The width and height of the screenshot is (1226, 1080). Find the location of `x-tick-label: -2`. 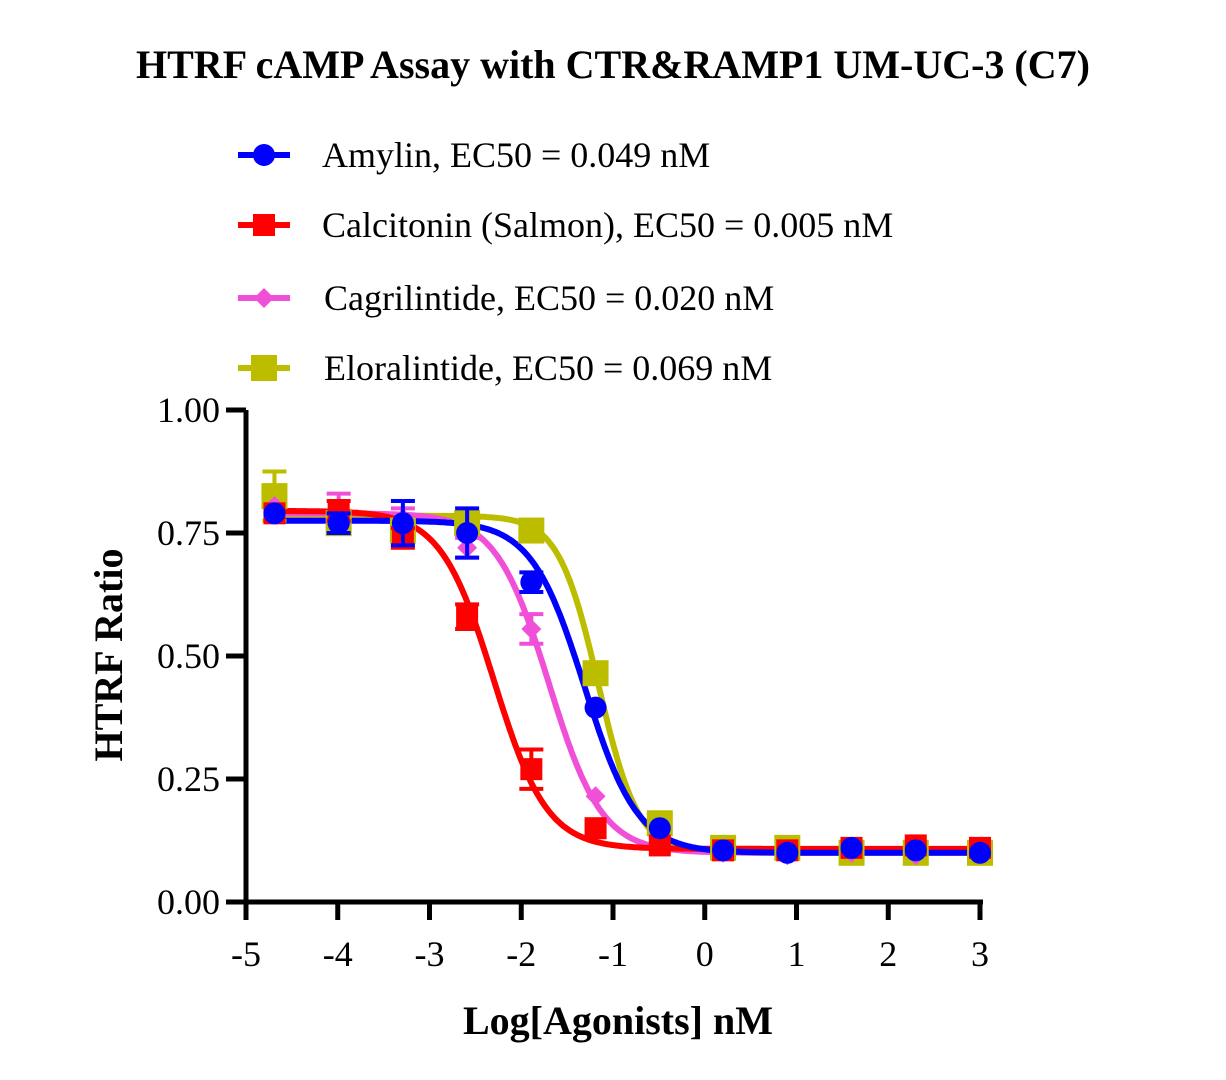

x-tick-label: -2 is located at coordinates (521, 954).